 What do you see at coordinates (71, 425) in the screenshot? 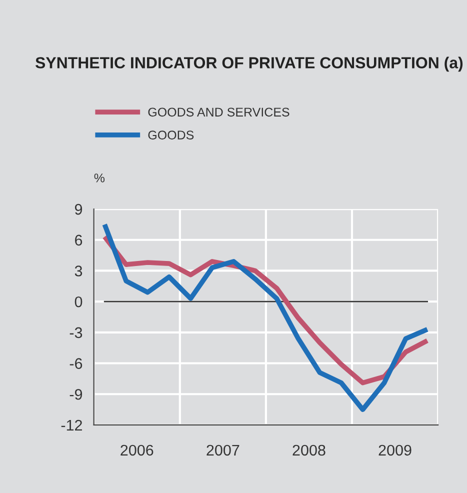
I see `y-tick-label: -12` at bounding box center [71, 425].